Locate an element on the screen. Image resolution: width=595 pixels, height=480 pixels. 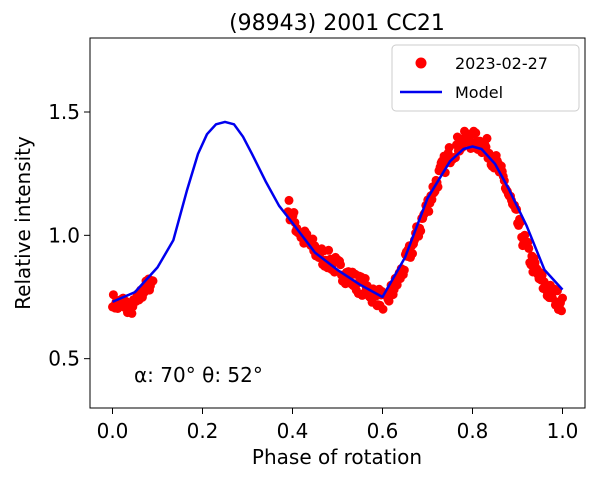
x-axis-ticks: 0.0 0.2 0.4 0.6 0.8 1.0 is located at coordinates (338, 425).